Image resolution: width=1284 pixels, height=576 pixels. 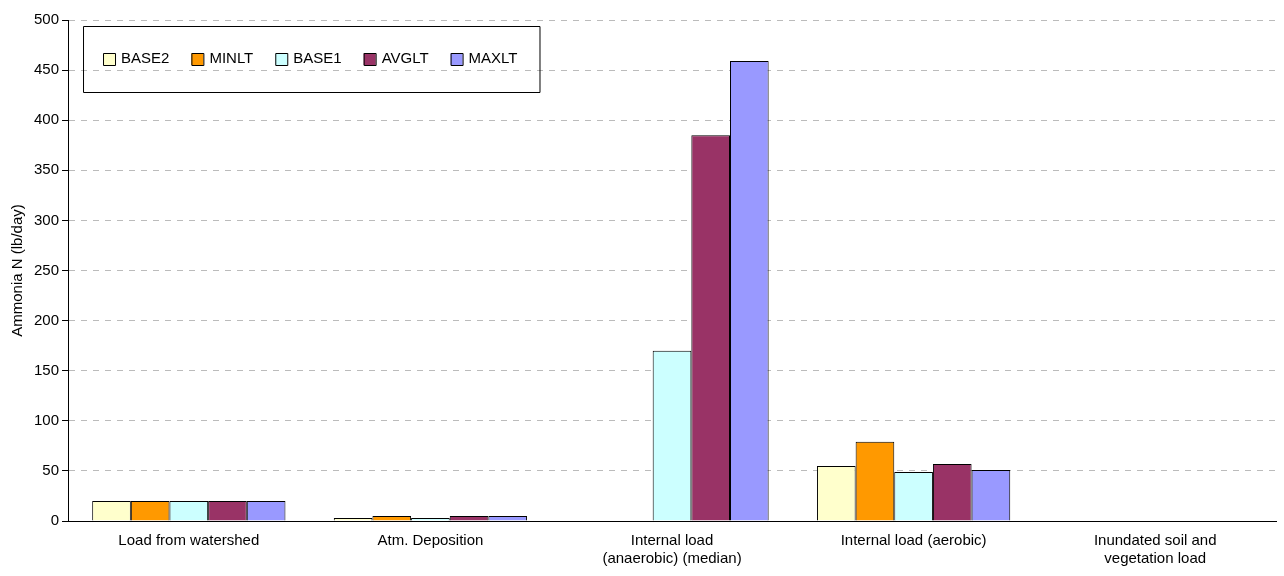 What do you see at coordinates (17, 270) in the screenshot?
I see `y-axis-title: Ammonia N (lb/day)` at bounding box center [17, 270].